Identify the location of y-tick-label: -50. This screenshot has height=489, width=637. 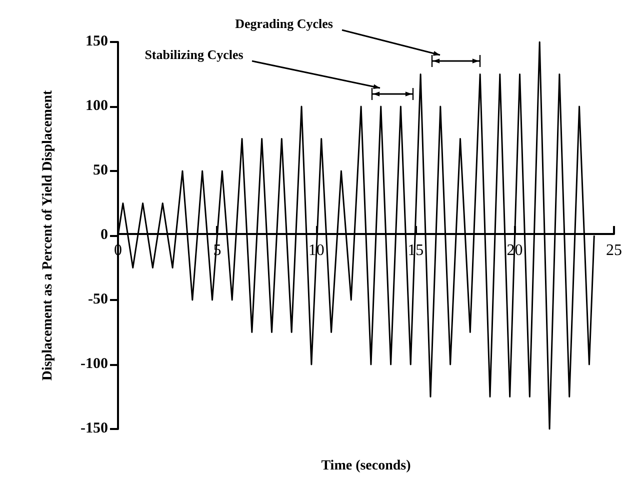
(98, 299).